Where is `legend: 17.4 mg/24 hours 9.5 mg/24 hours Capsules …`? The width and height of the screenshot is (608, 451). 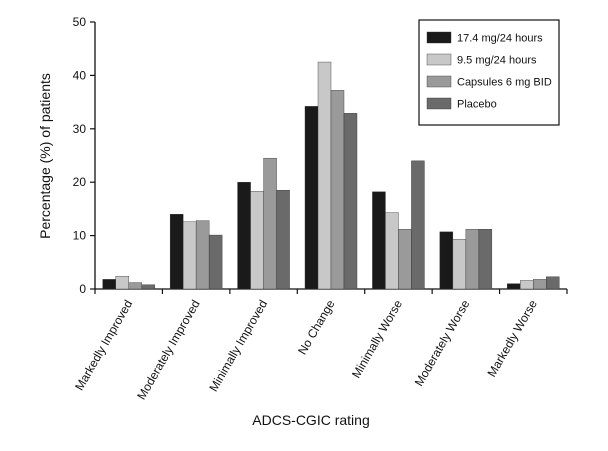
legend: 17.4 mg/24 hours 9.5 mg/24 hours Capsules … is located at coordinates (489, 72).